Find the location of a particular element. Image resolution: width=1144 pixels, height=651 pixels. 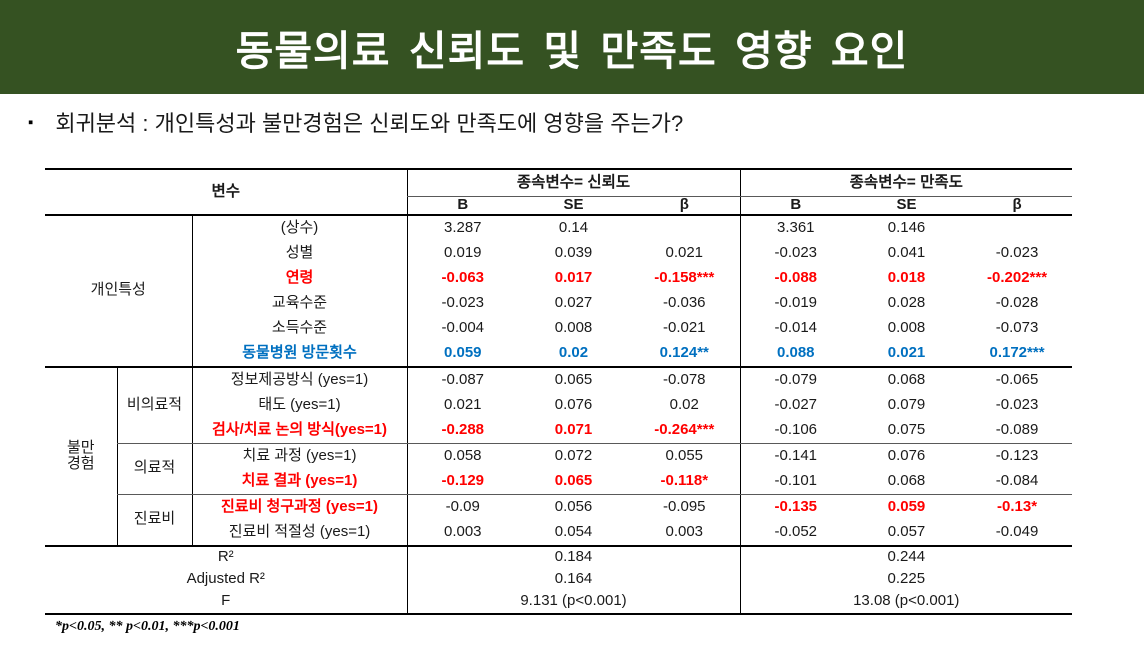

cell-satis-b: -0.023 is located at coordinates (795, 253).